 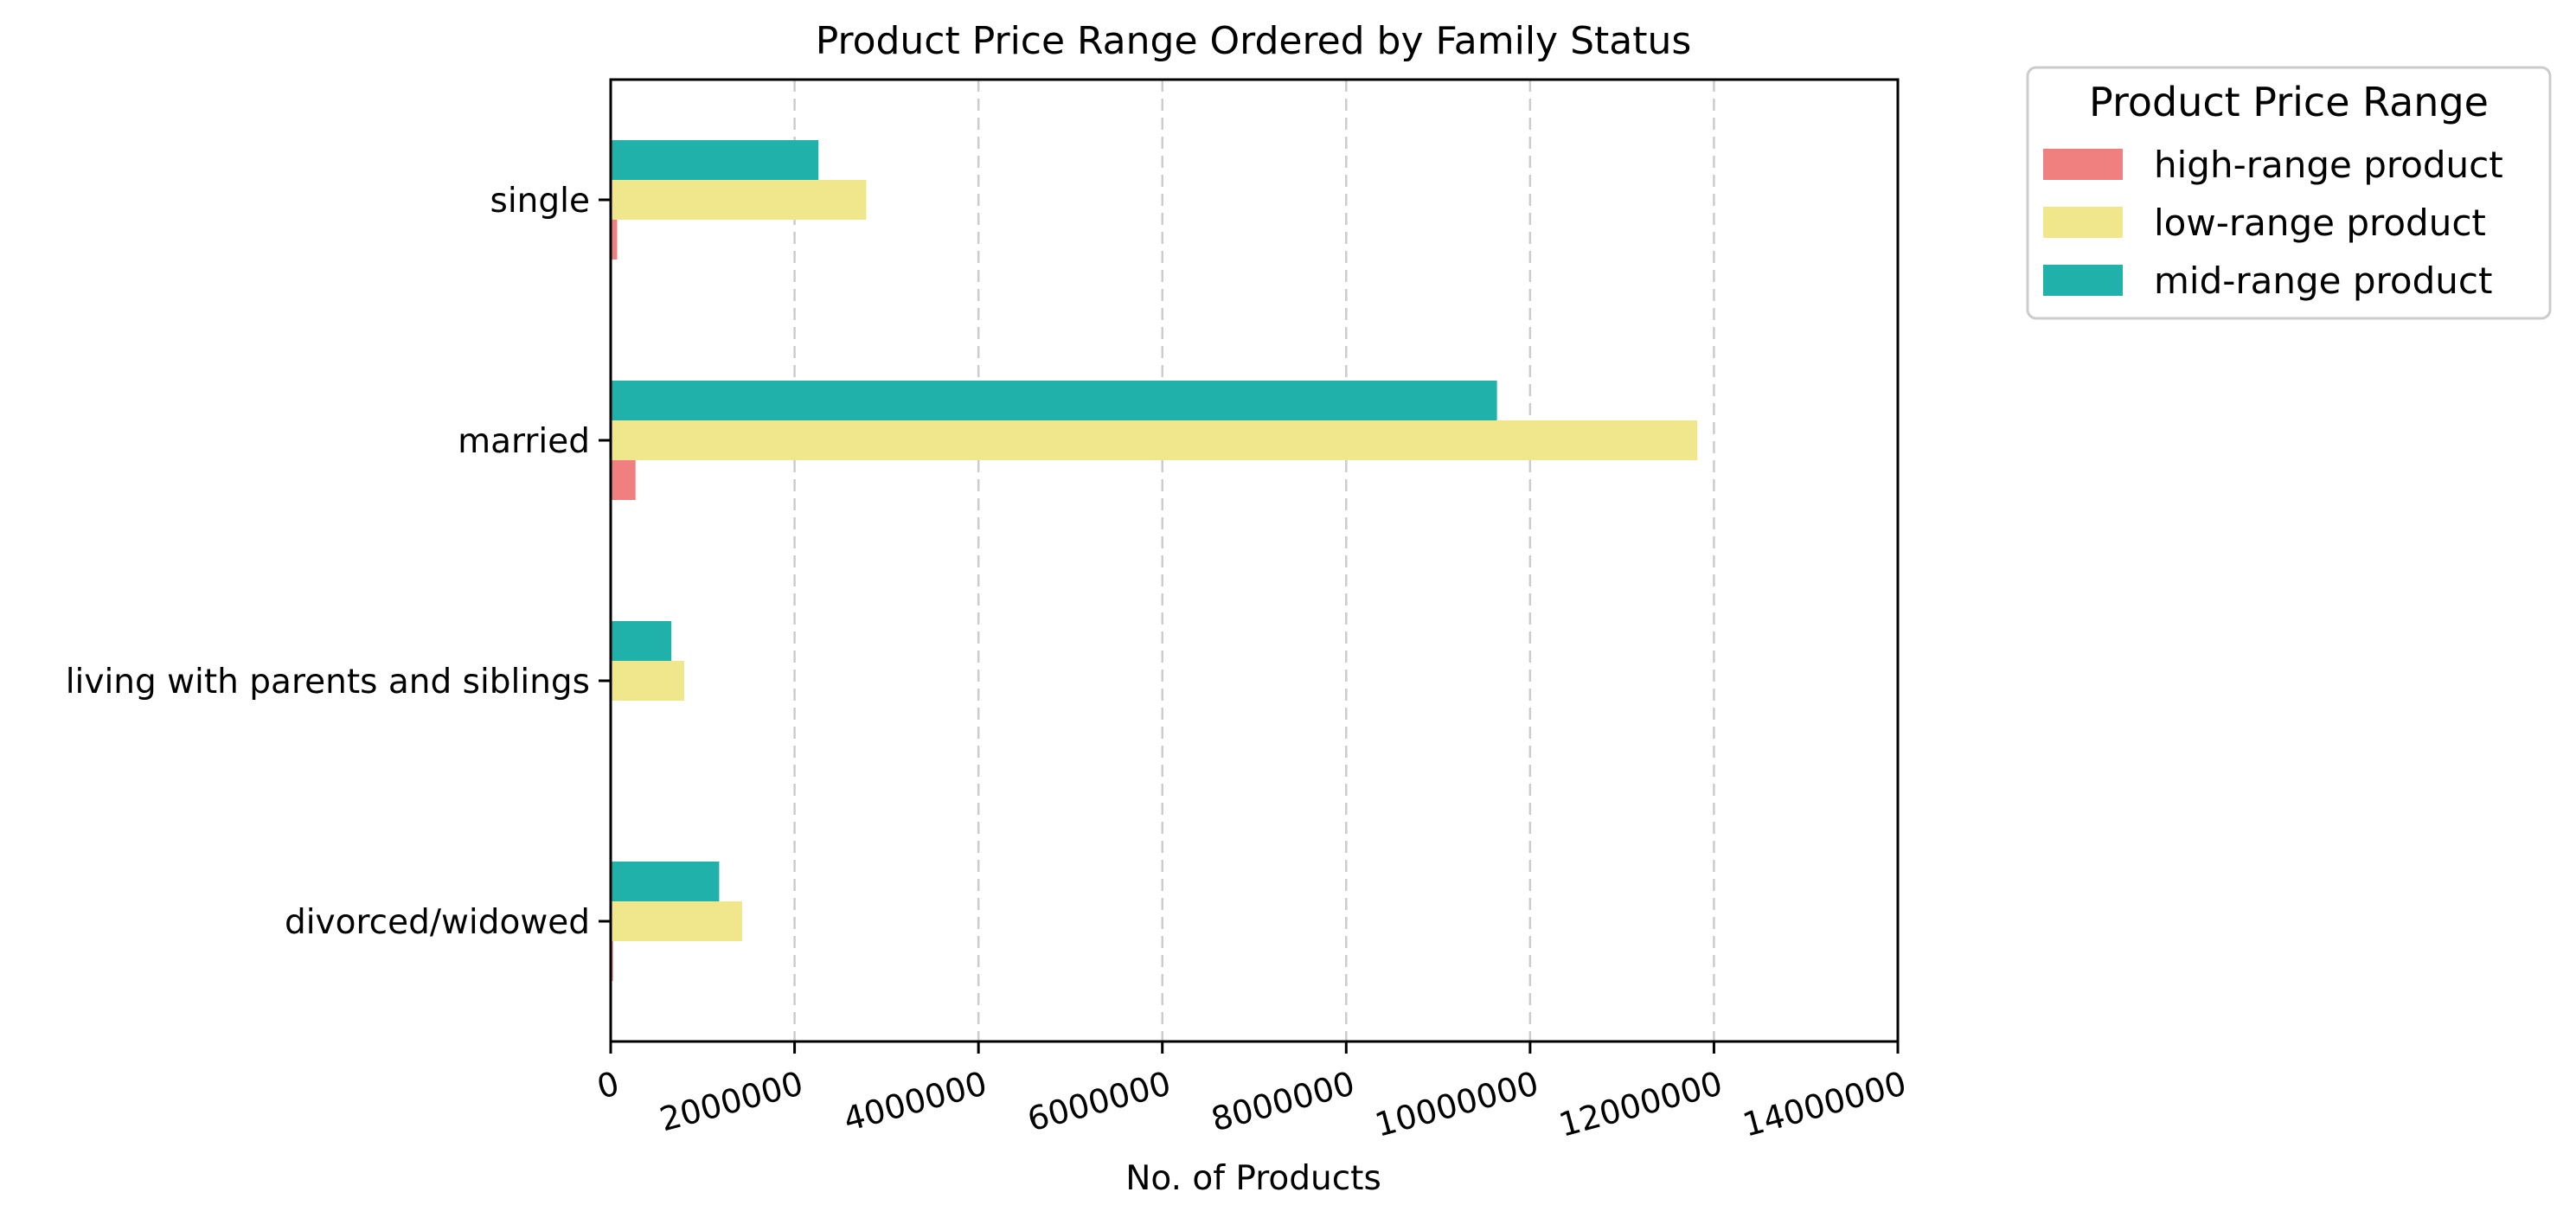 I want to click on legend-frame, so click(x=2289, y=193).